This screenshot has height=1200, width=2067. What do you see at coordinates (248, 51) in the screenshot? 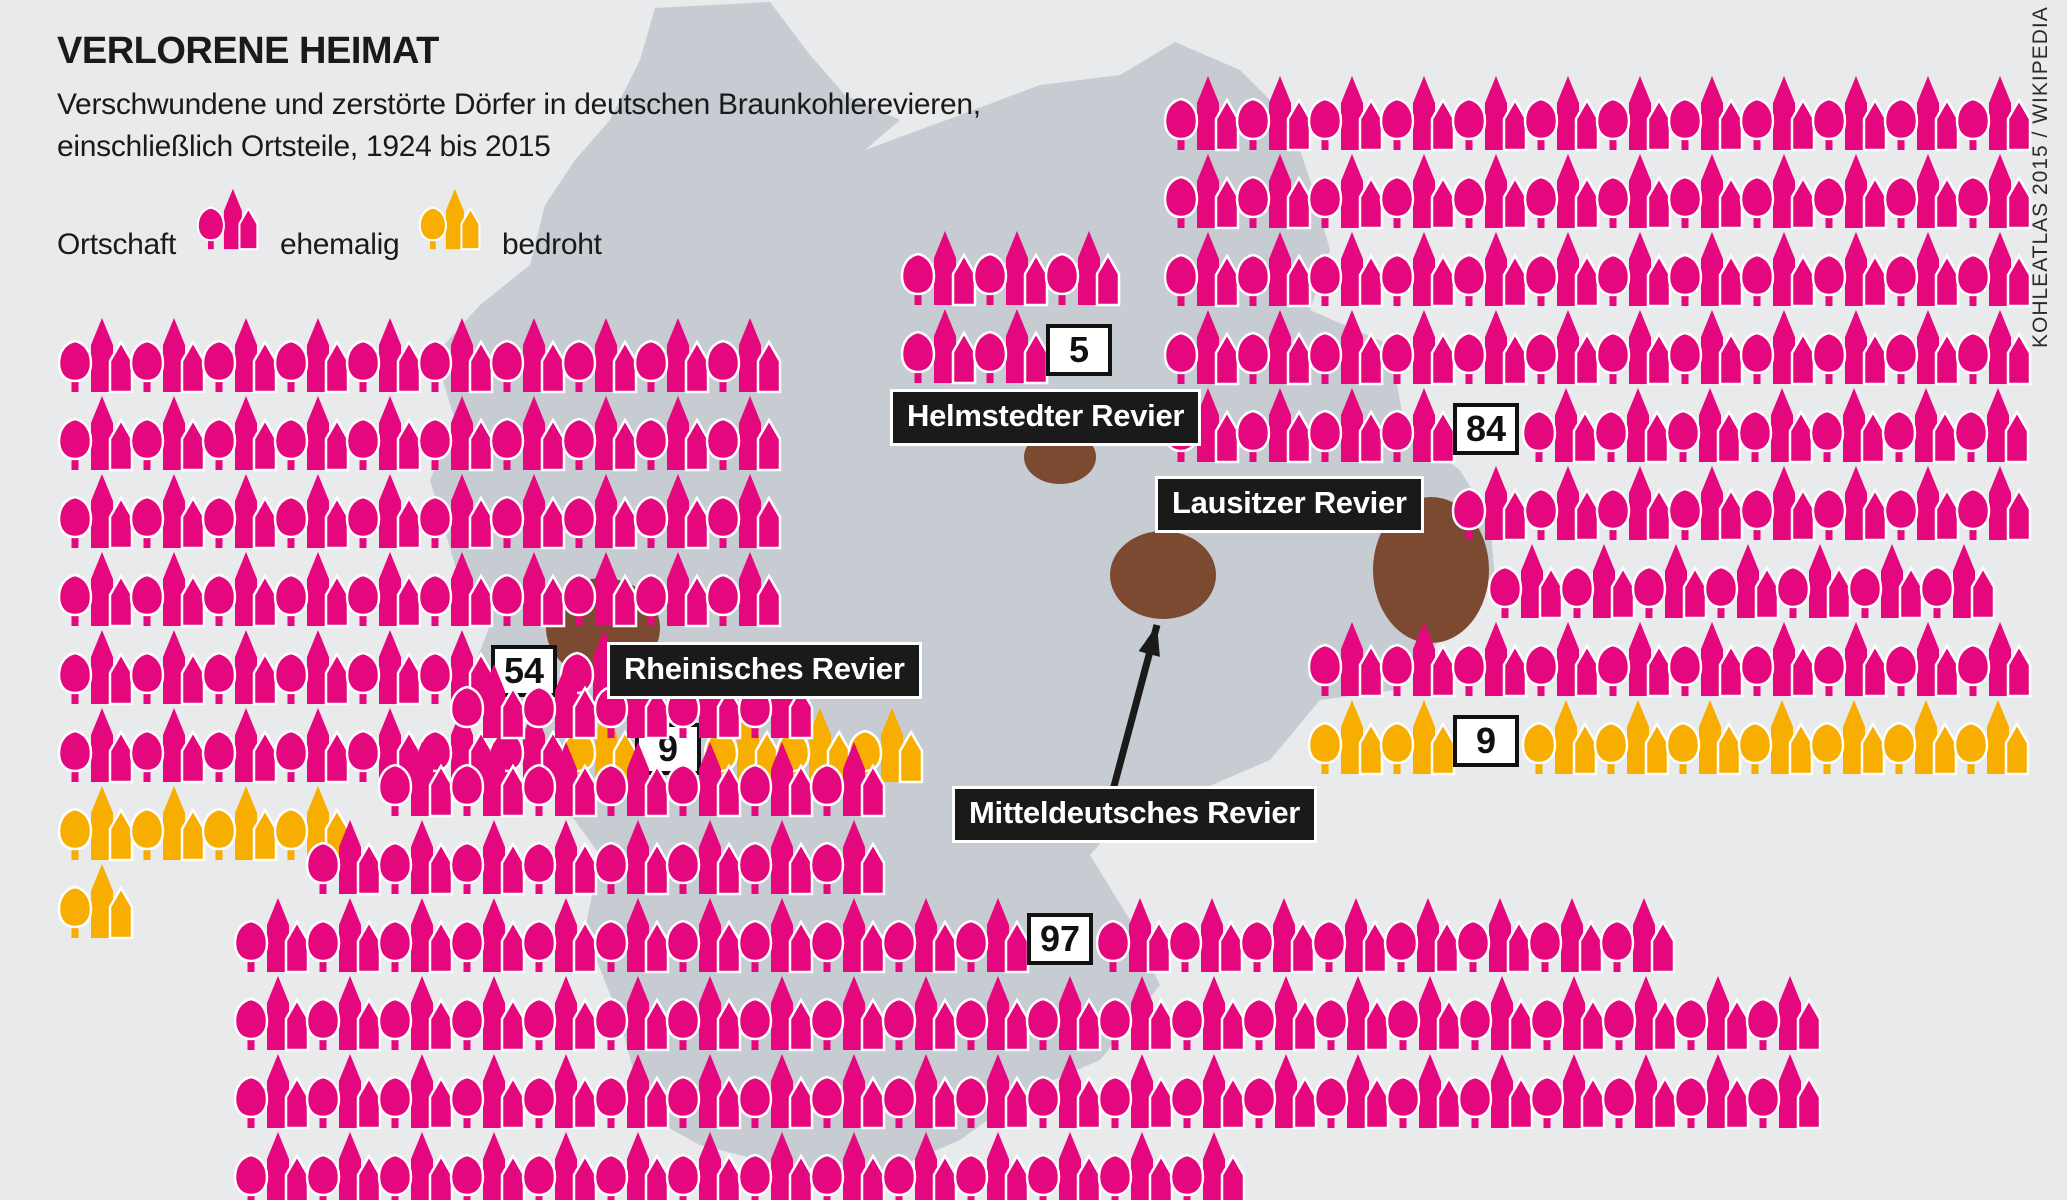
I see `page-title: VERLORENE HEIMAT` at bounding box center [248, 51].